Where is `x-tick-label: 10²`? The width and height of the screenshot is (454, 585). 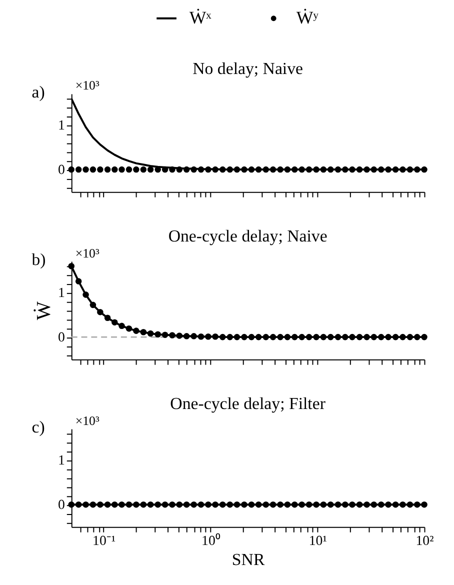
x-tick-label: 10² is located at coordinates (425, 542).